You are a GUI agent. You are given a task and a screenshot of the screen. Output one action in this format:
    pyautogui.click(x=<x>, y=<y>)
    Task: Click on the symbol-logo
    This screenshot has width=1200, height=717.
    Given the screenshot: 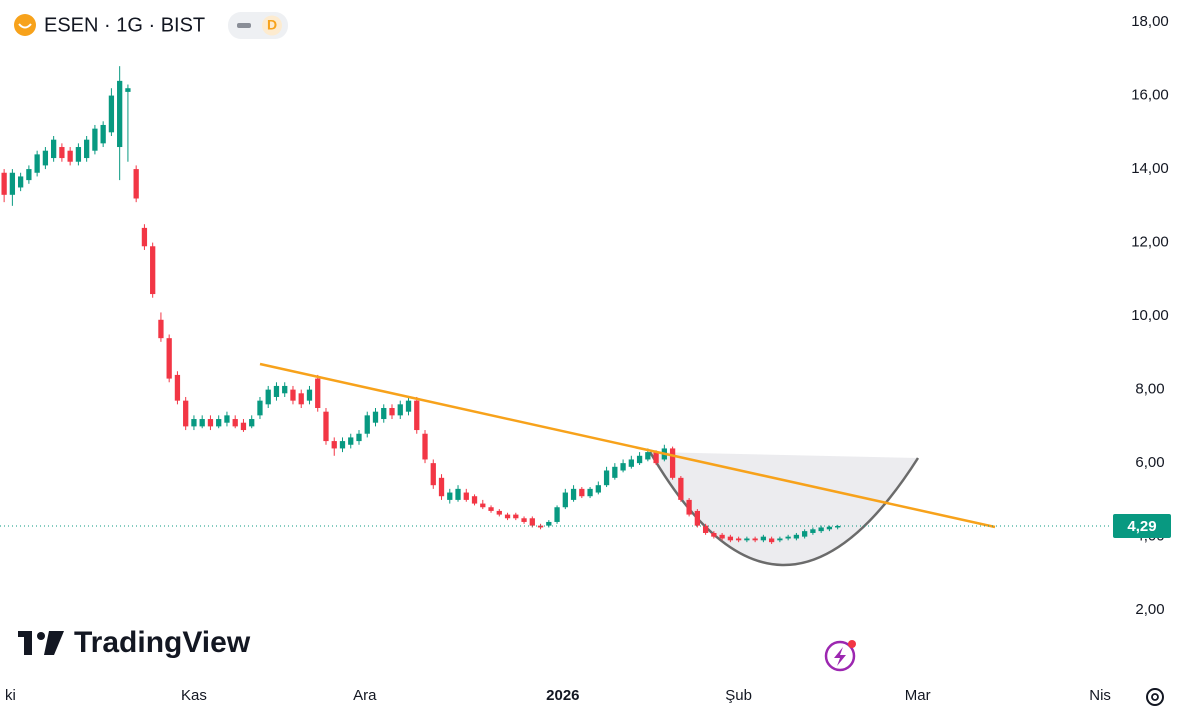 What is the action you would take?
    pyautogui.click(x=25, y=25)
    